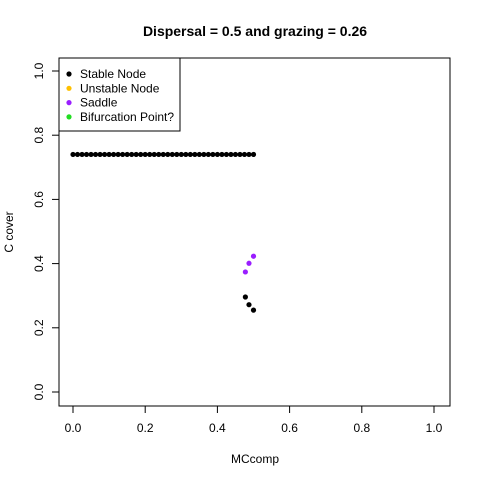 The height and width of the screenshot is (480, 480). What do you see at coordinates (39, 327) in the screenshot?
I see `y-tick-label: 0.2` at bounding box center [39, 327].